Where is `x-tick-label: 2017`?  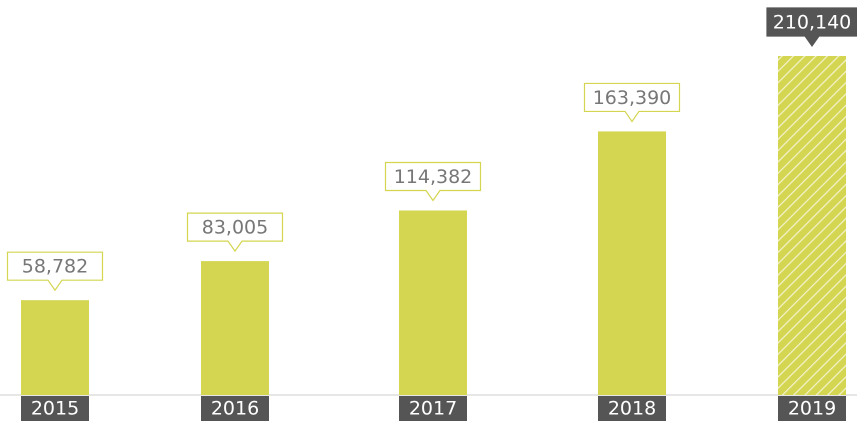 x-tick-label: 2017 is located at coordinates (433, 409).